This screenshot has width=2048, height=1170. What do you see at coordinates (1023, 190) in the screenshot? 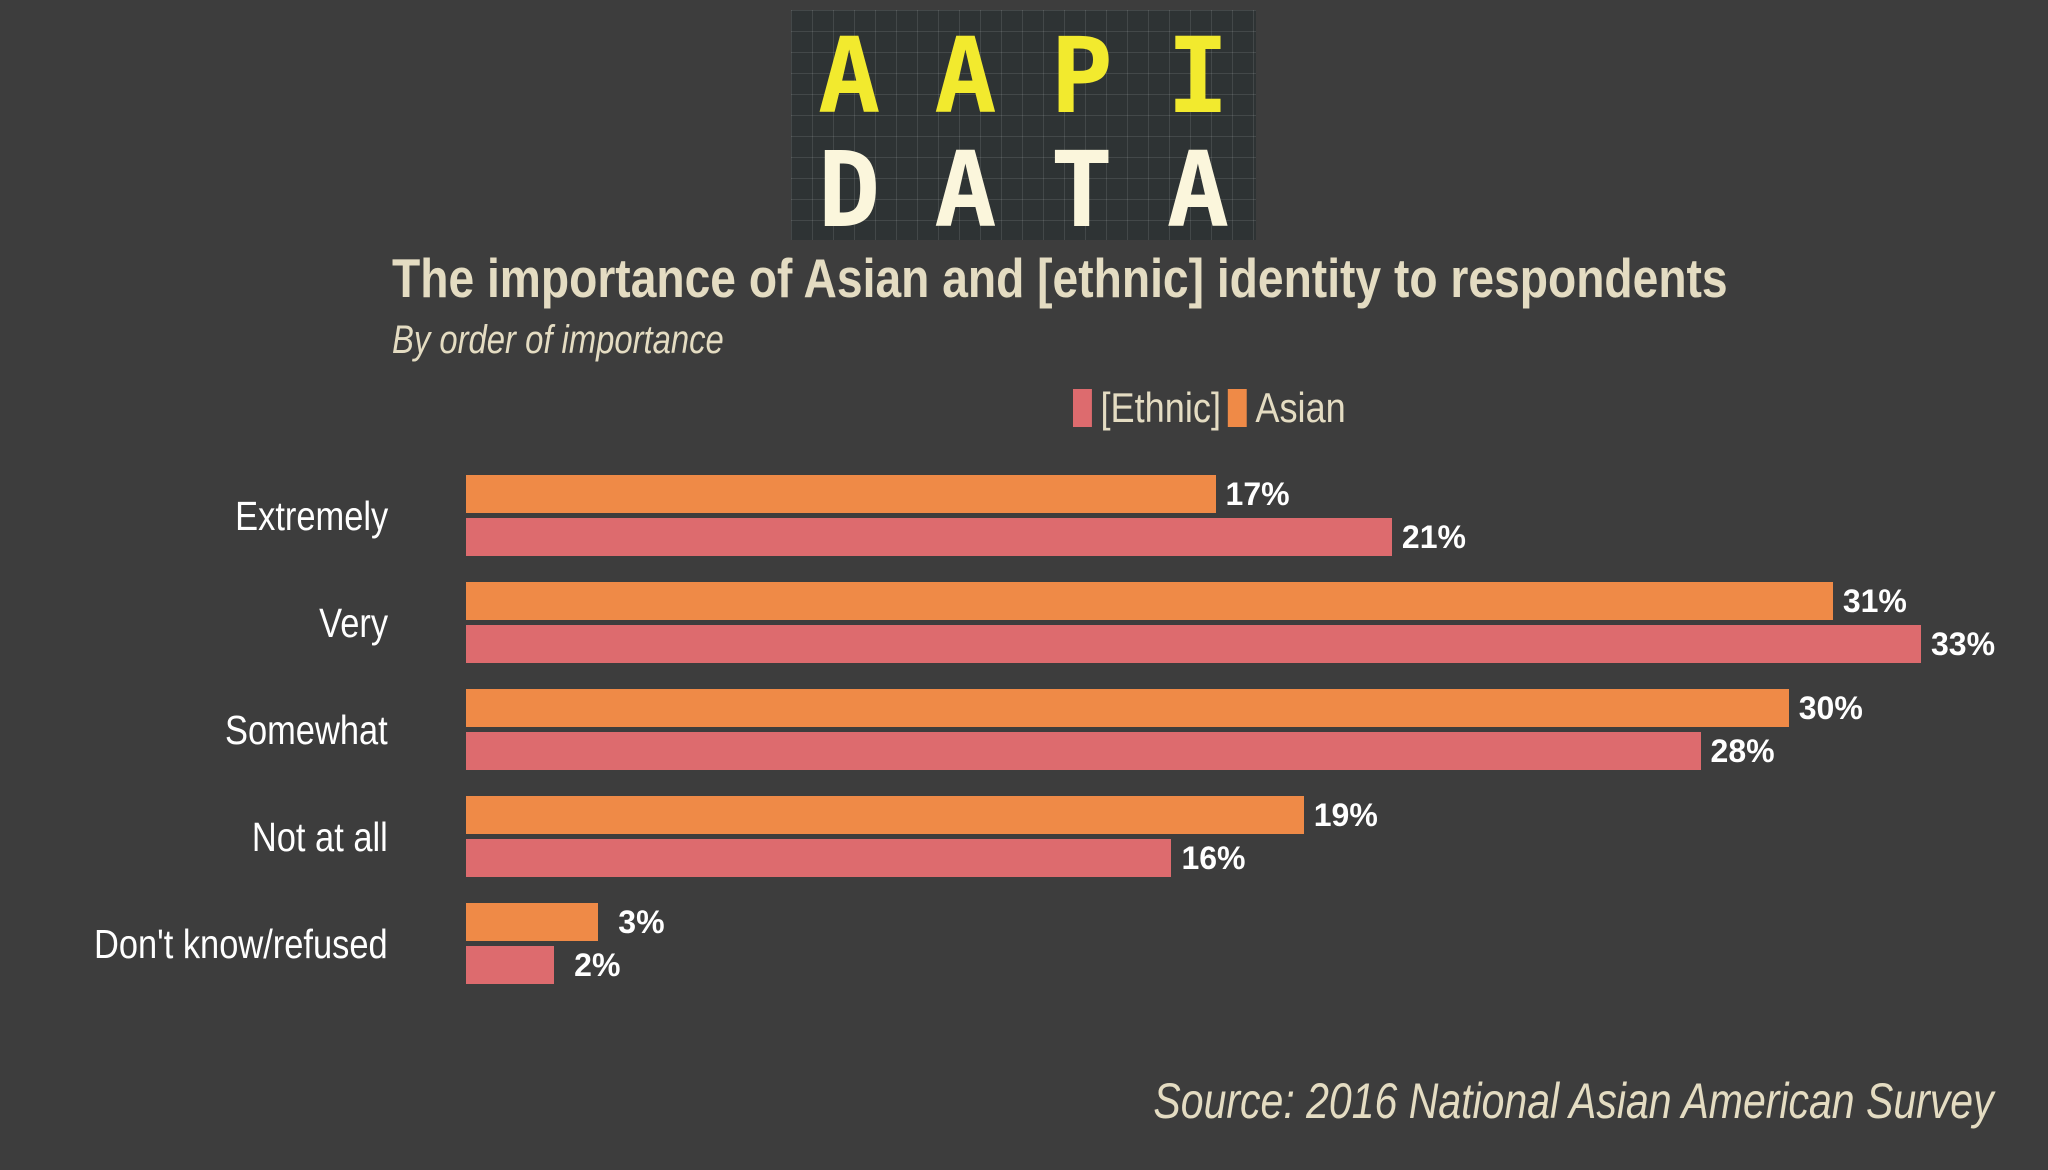
I see `logo-bottom-row: D A T A` at bounding box center [1023, 190].